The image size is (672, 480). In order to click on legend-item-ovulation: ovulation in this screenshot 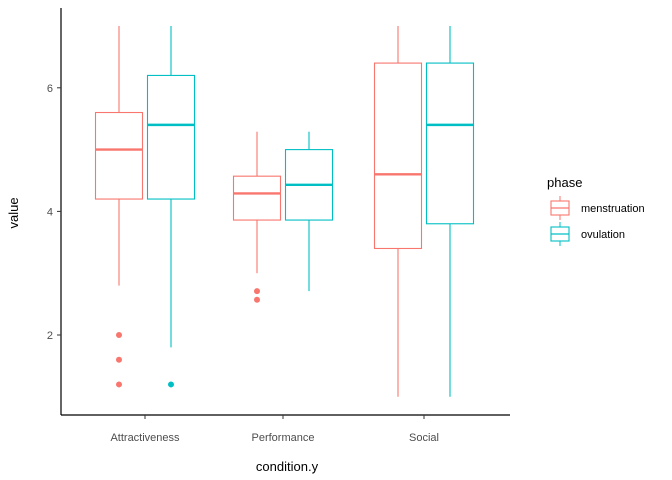, I will do `click(587, 234)`.